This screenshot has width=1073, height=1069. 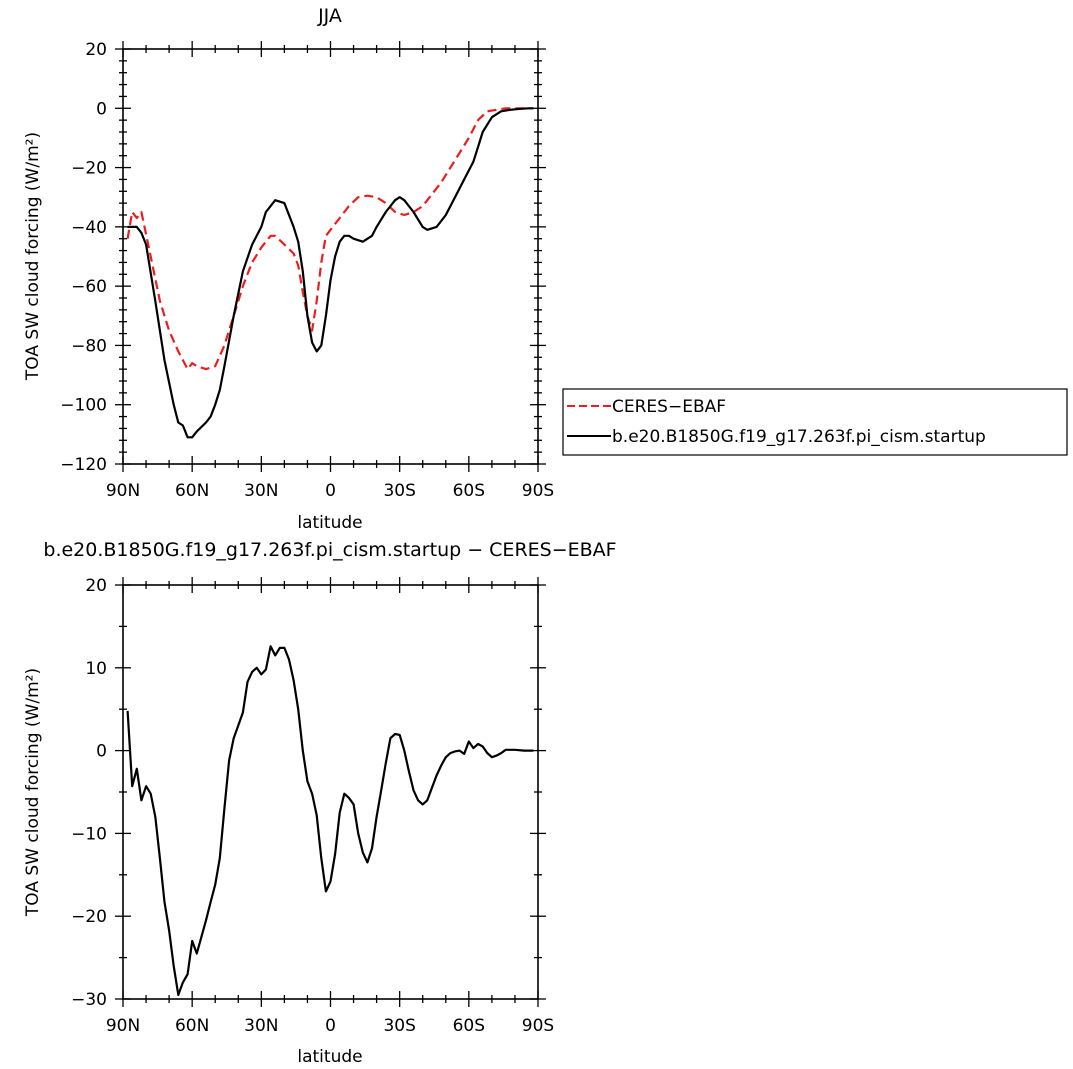 I want to click on bottom-panel-y-axis-label: TOA SW cloud forcing (W/m²), so click(x=33, y=792).